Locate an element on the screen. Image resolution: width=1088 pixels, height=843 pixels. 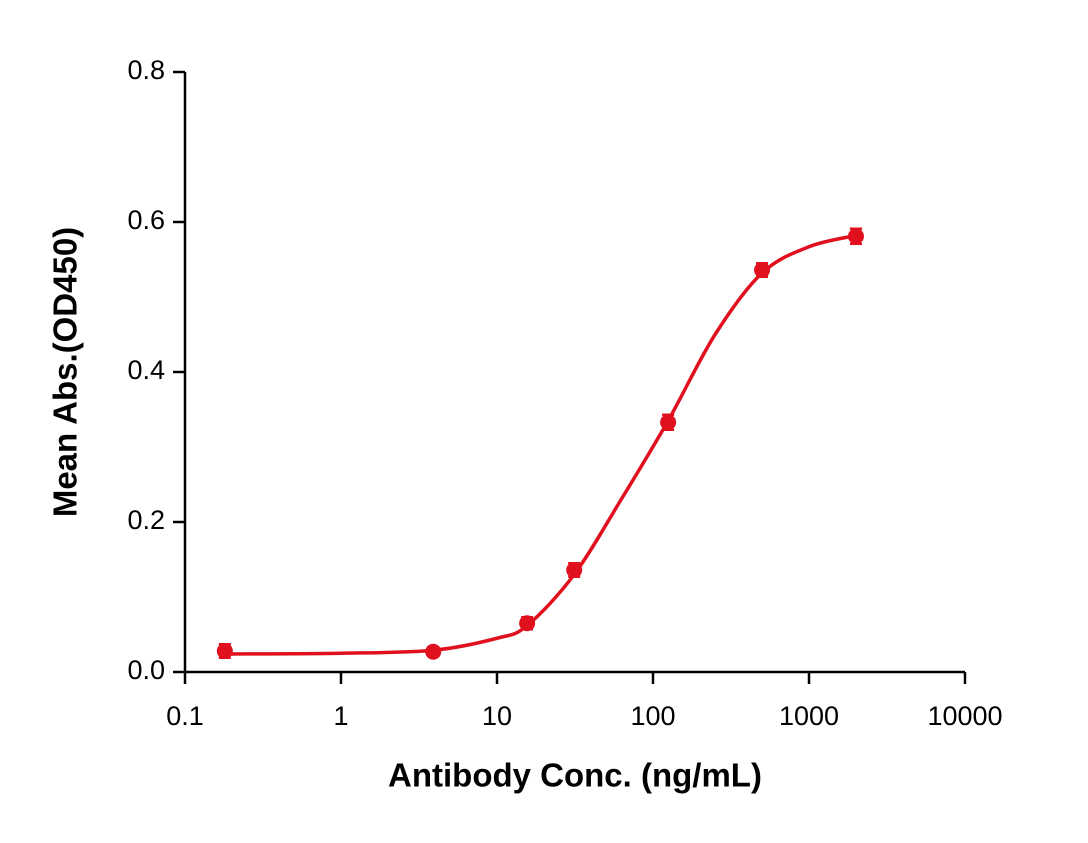
x-axis-title: Antibody Conc. (ng/mL) is located at coordinates (575, 775).